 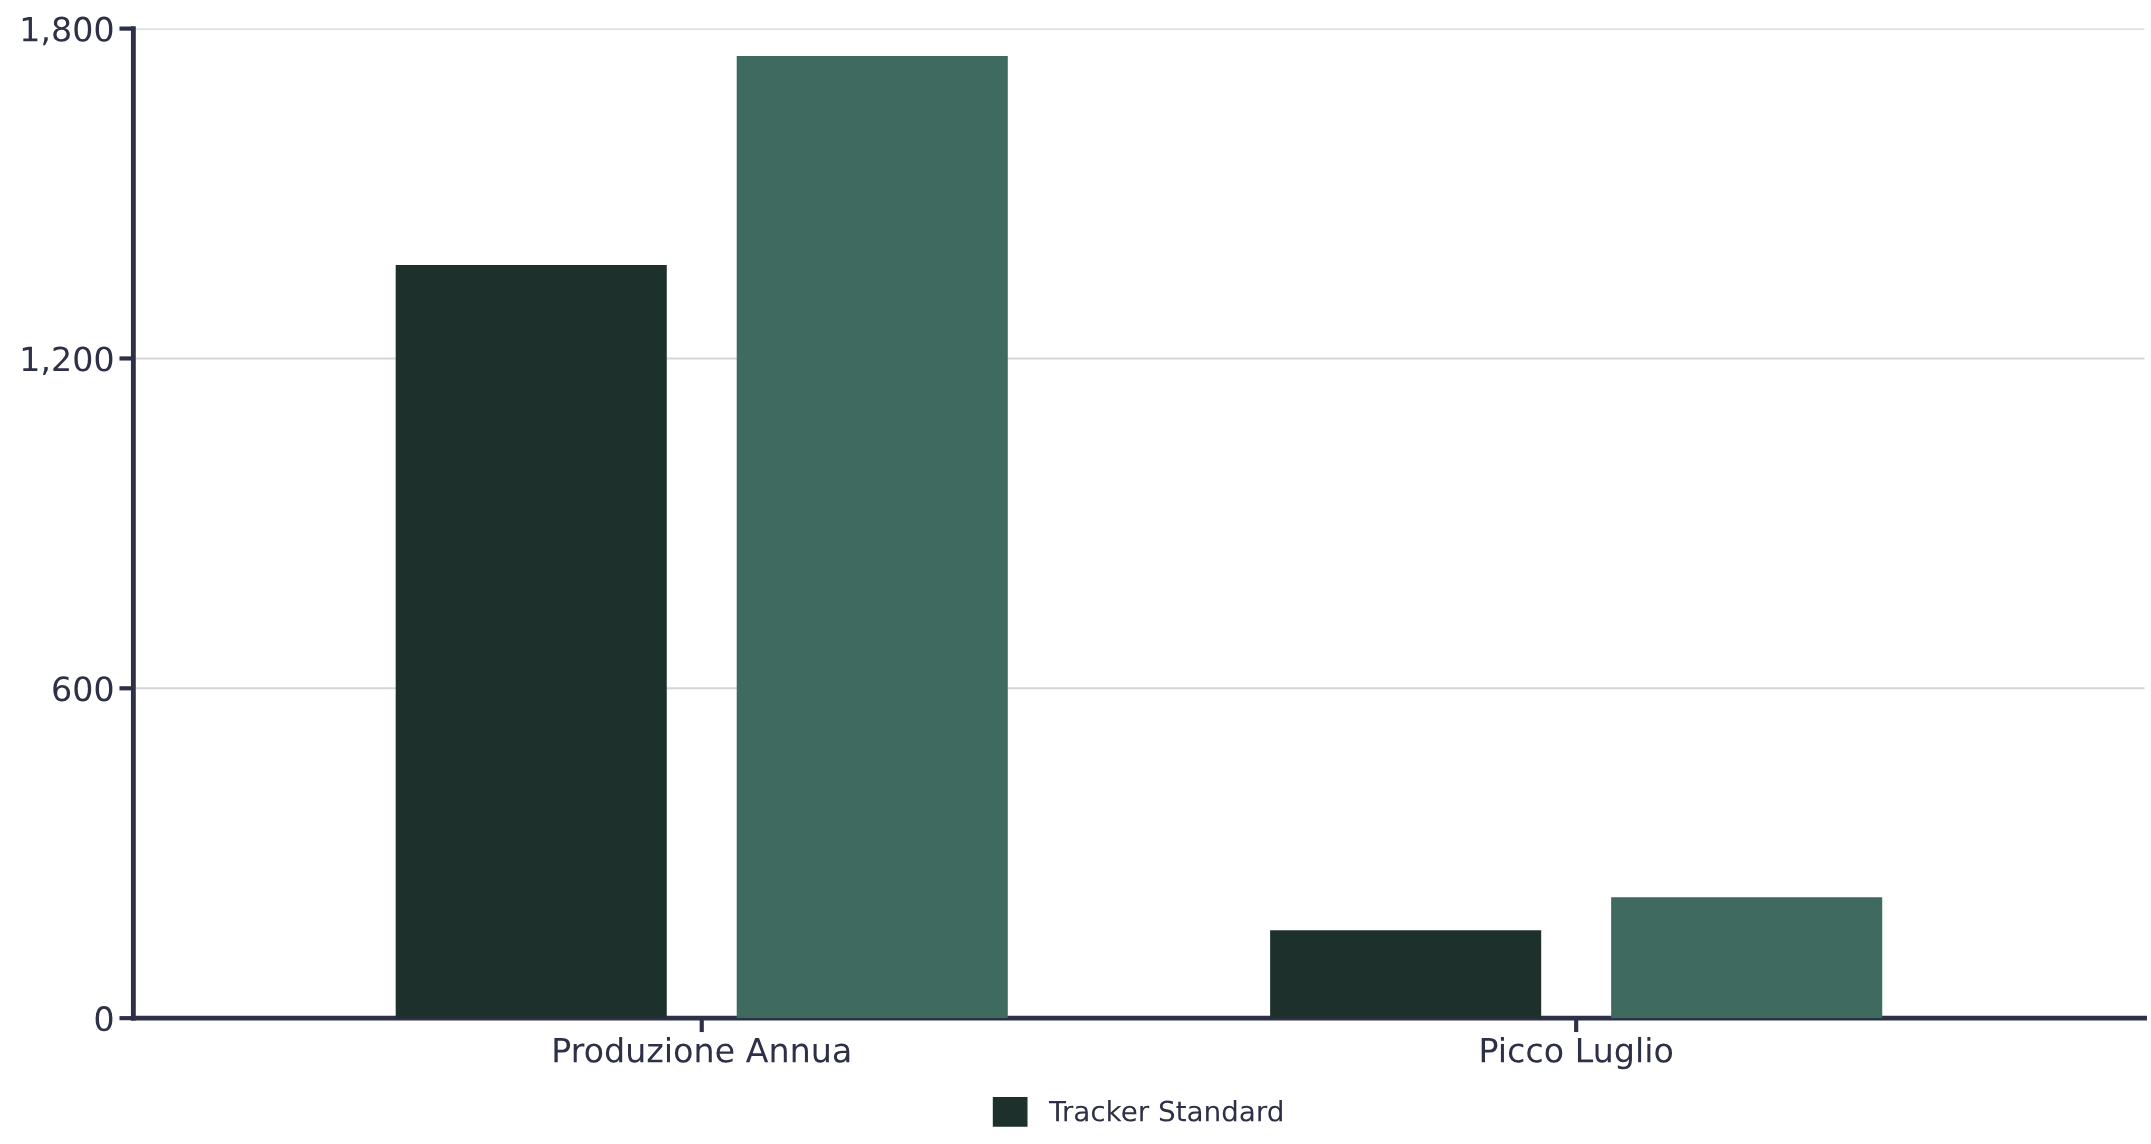 What do you see at coordinates (104, 1019) in the screenshot?
I see `y-tick-label: 0` at bounding box center [104, 1019].